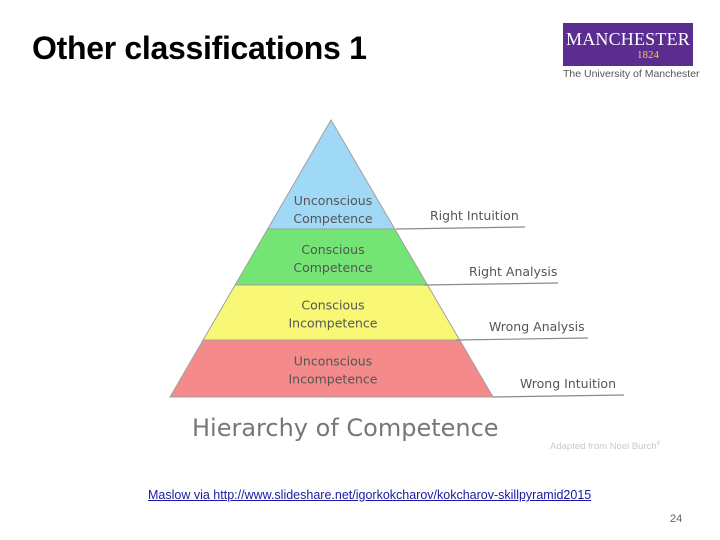  Describe the element at coordinates (605, 447) in the screenshot. I see `diagram-credit: Adapted from Noel Burch4` at that location.